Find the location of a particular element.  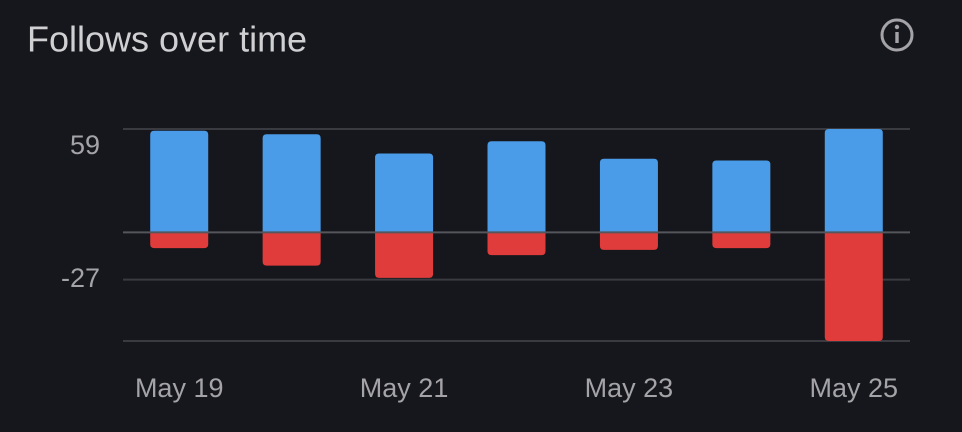

info-stem is located at coordinates (897, 37).